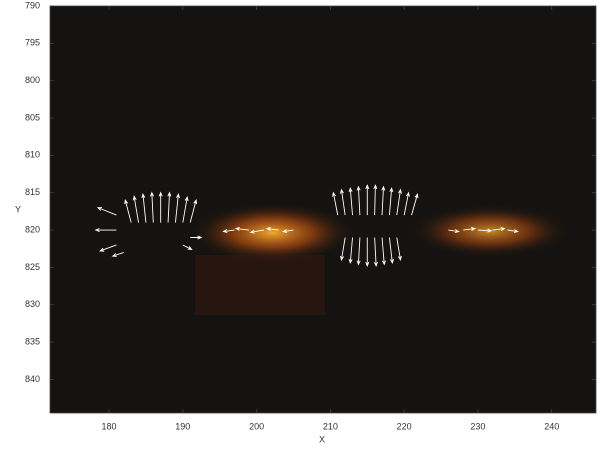  What do you see at coordinates (32, 379) in the screenshot?
I see `y-tick-label: 840` at bounding box center [32, 379].